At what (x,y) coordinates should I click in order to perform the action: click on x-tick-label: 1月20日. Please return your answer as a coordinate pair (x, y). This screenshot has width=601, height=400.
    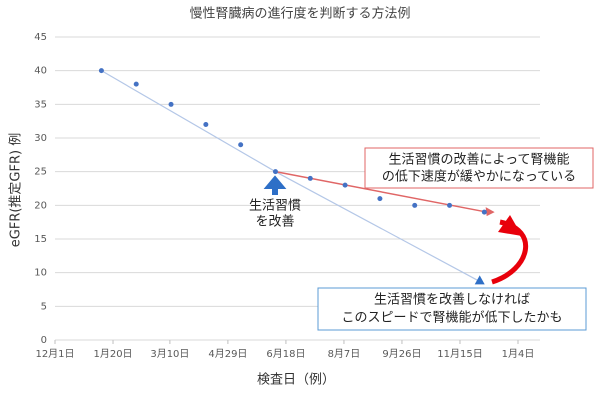
    Looking at the image, I should click on (112, 354).